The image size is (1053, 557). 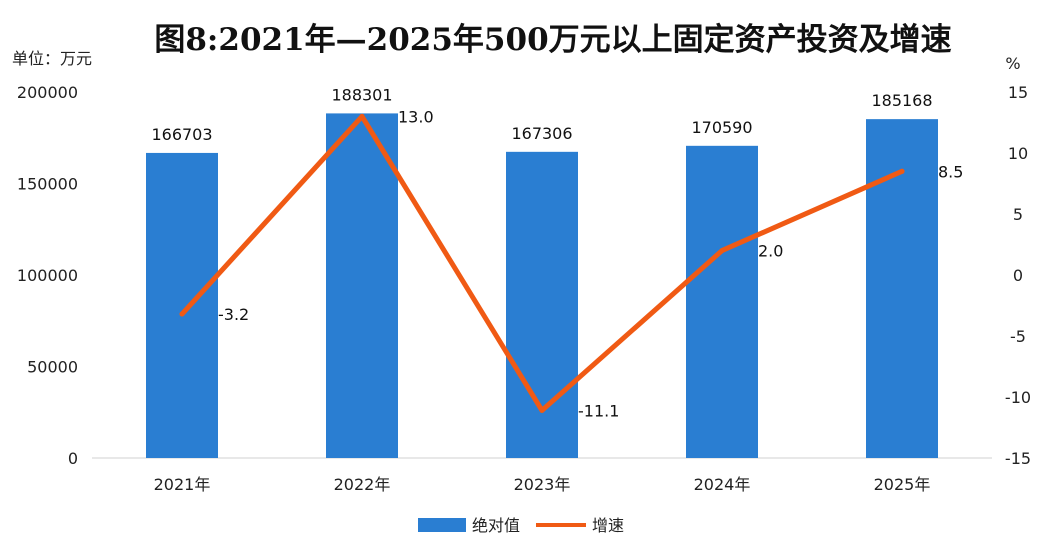 What do you see at coordinates (1018, 397) in the screenshot?
I see `right-tick-label: -10` at bounding box center [1018, 397].